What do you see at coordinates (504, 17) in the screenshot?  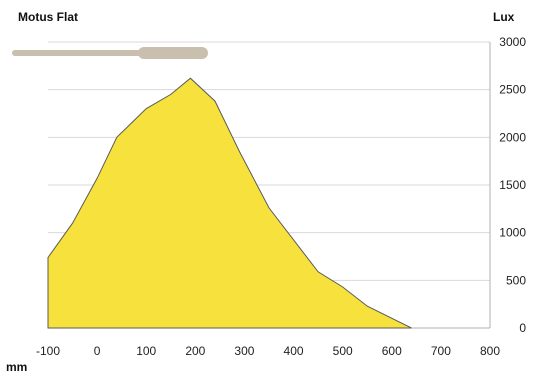 I see `y-axis-unit: Lux` at bounding box center [504, 17].